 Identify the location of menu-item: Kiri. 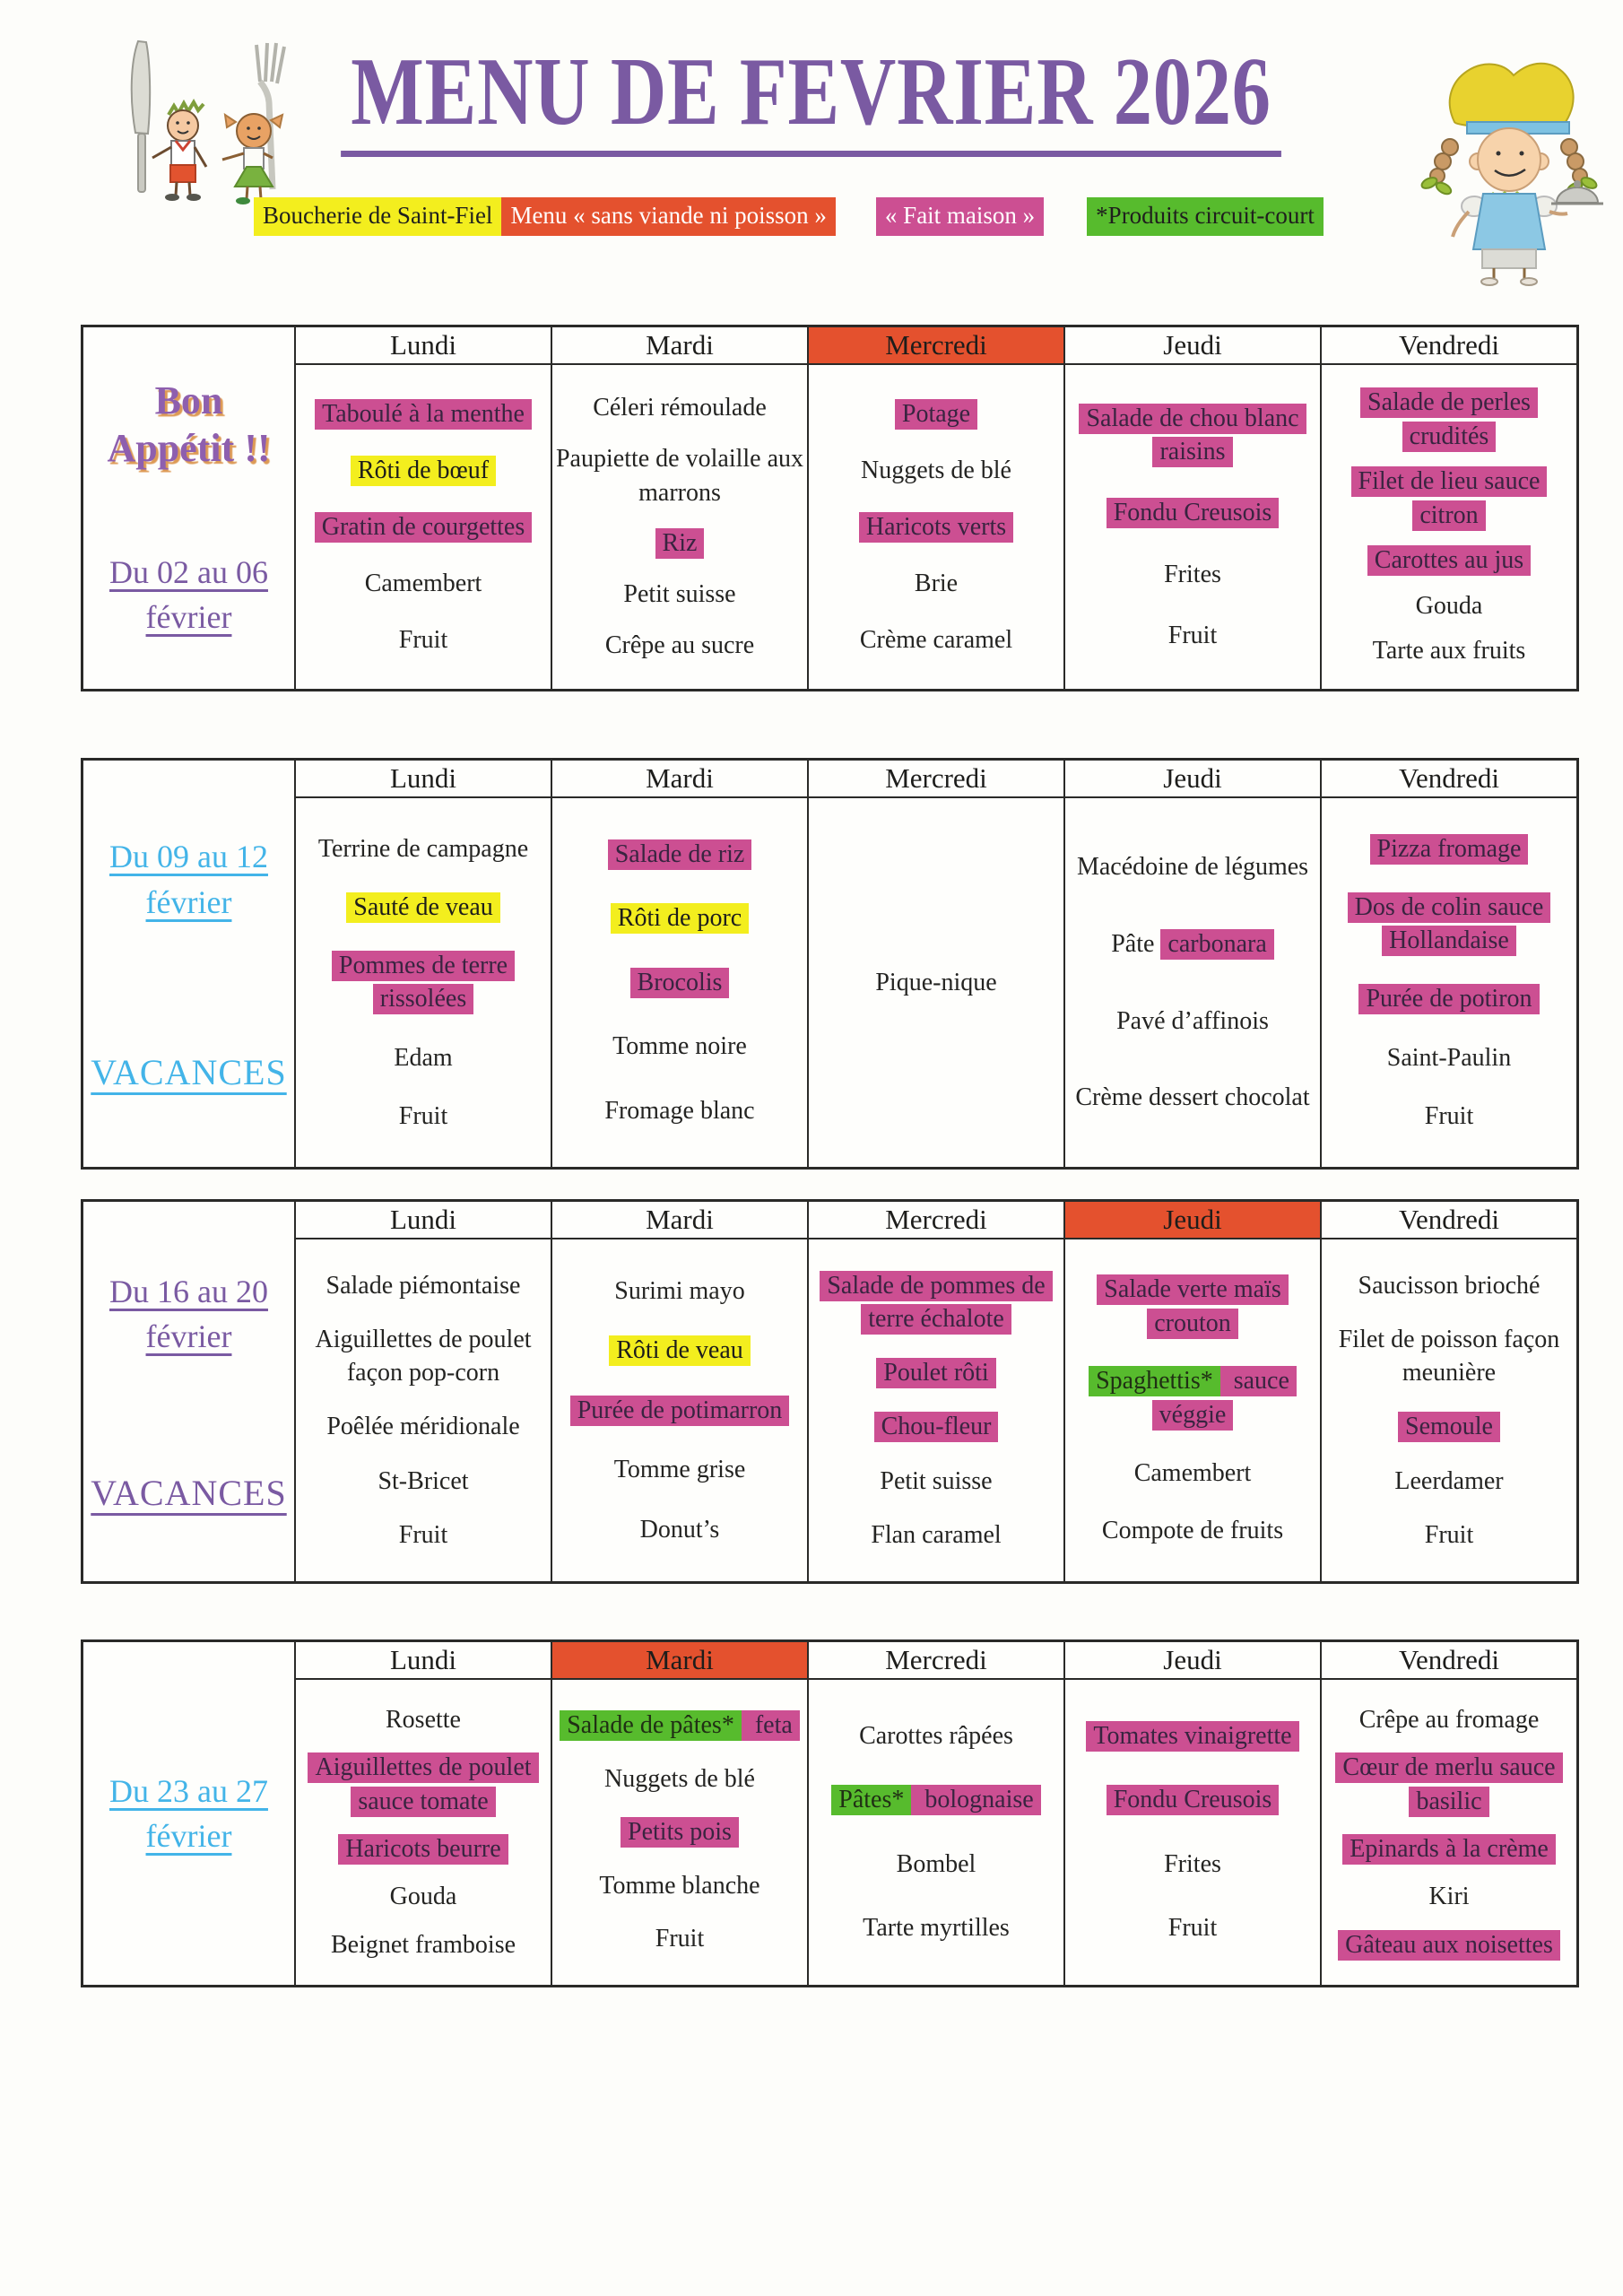
(1448, 1897).